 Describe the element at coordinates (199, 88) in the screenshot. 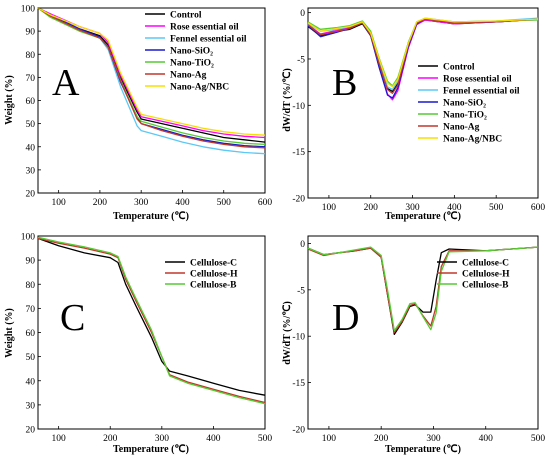

I see `panel-a-legend-entry: Nano-Ag/NBC` at that location.